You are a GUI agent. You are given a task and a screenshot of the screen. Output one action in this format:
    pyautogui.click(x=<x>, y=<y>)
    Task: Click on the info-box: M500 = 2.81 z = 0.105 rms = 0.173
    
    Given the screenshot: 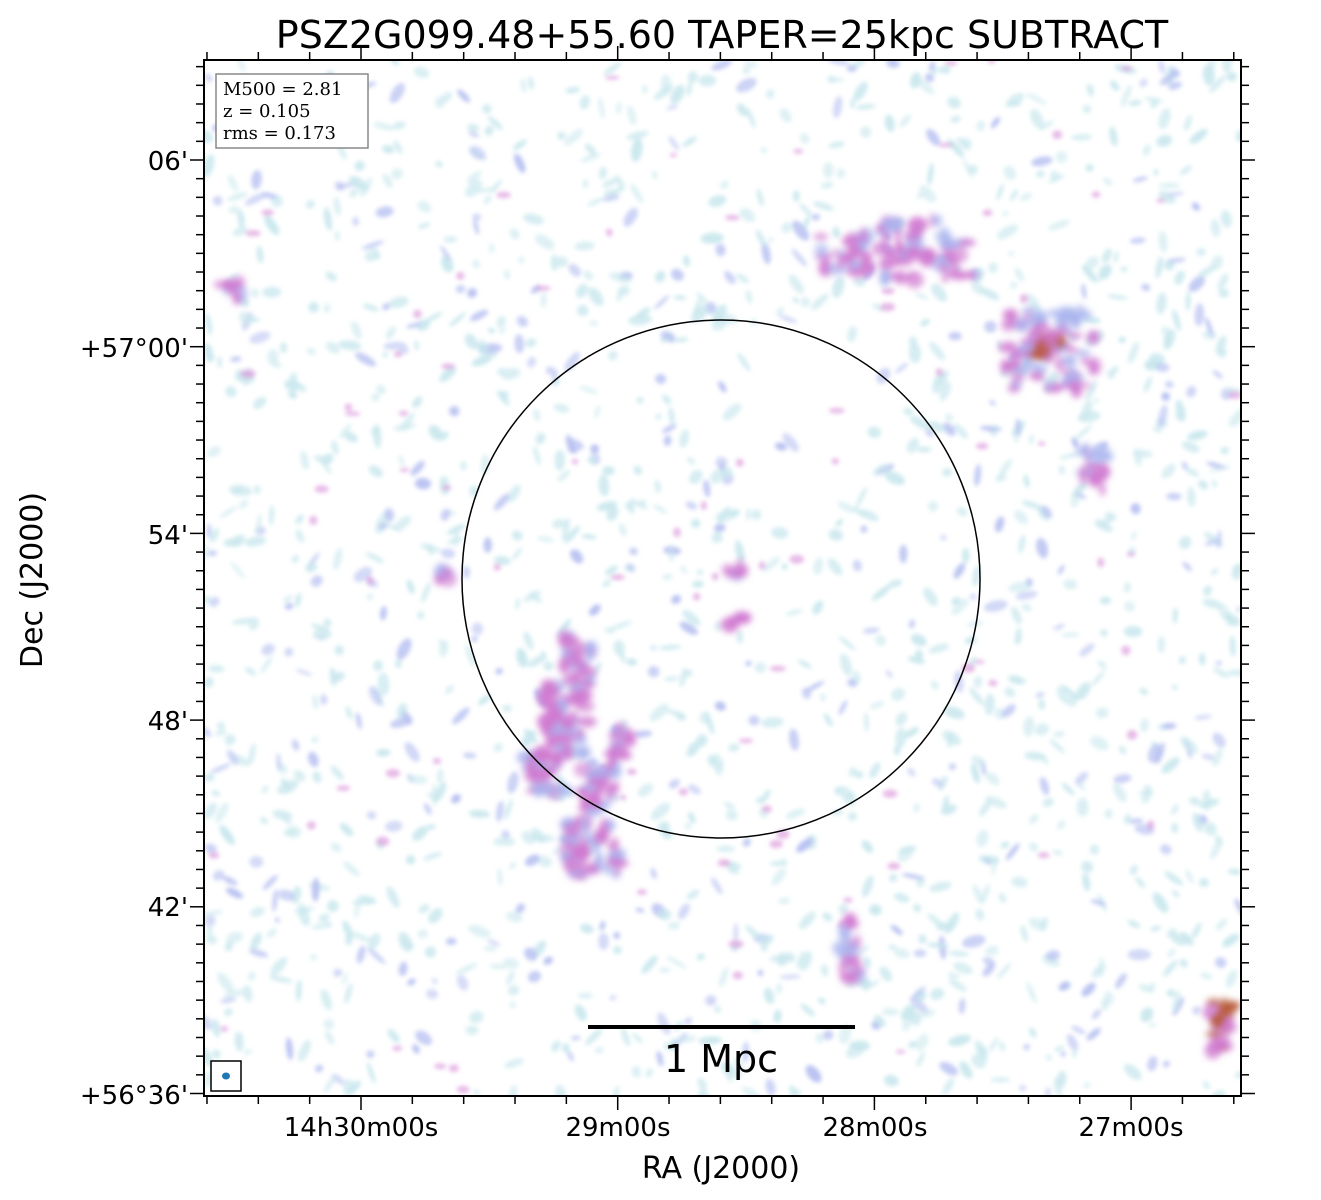 What is the action you would take?
    pyautogui.click(x=292, y=111)
    